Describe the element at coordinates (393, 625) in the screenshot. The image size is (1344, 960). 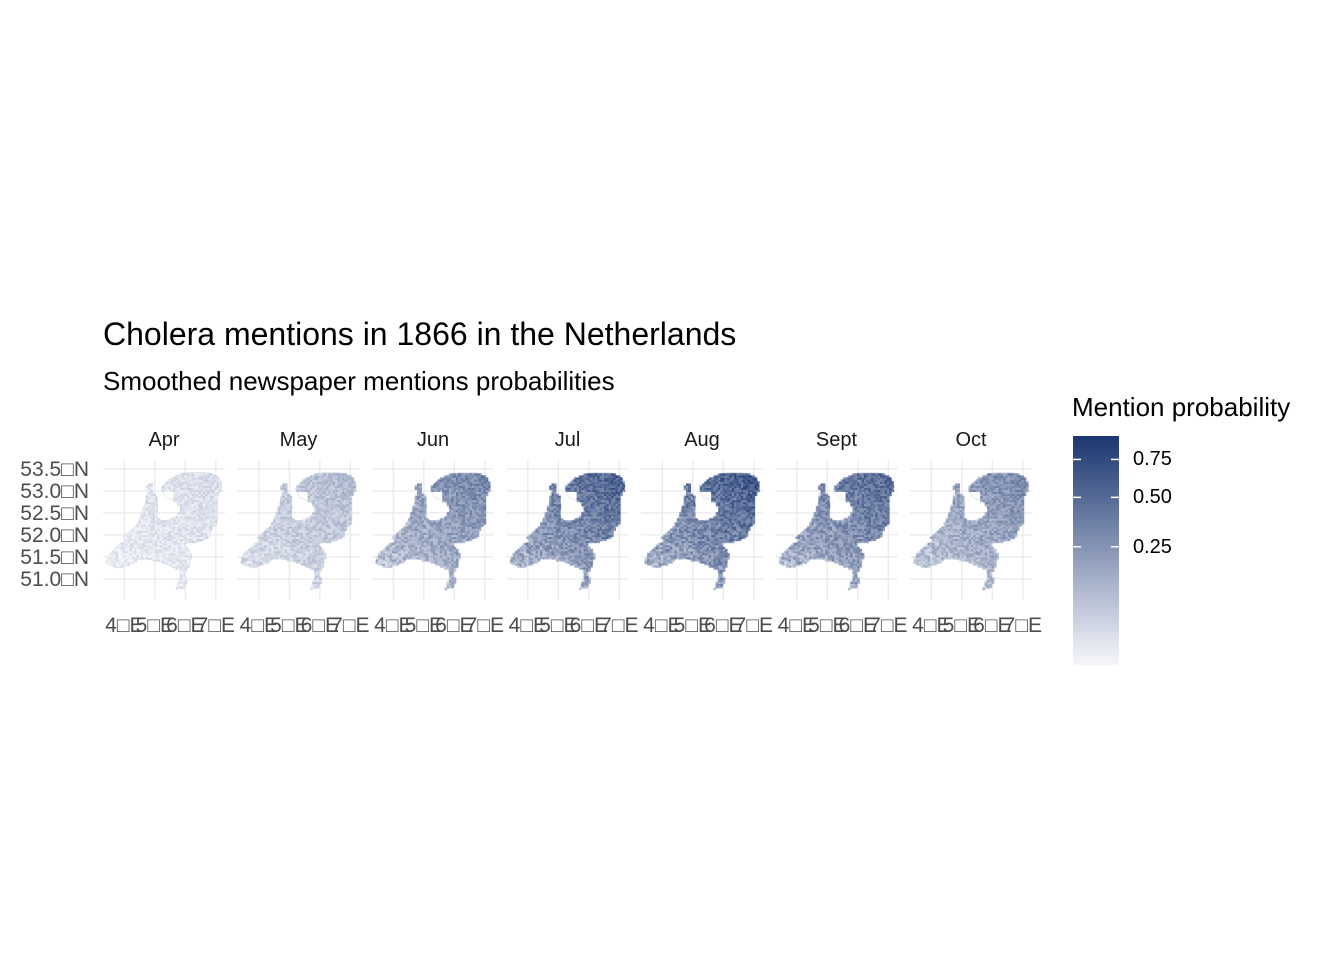
I see `x-tick-label: 4□E` at that location.